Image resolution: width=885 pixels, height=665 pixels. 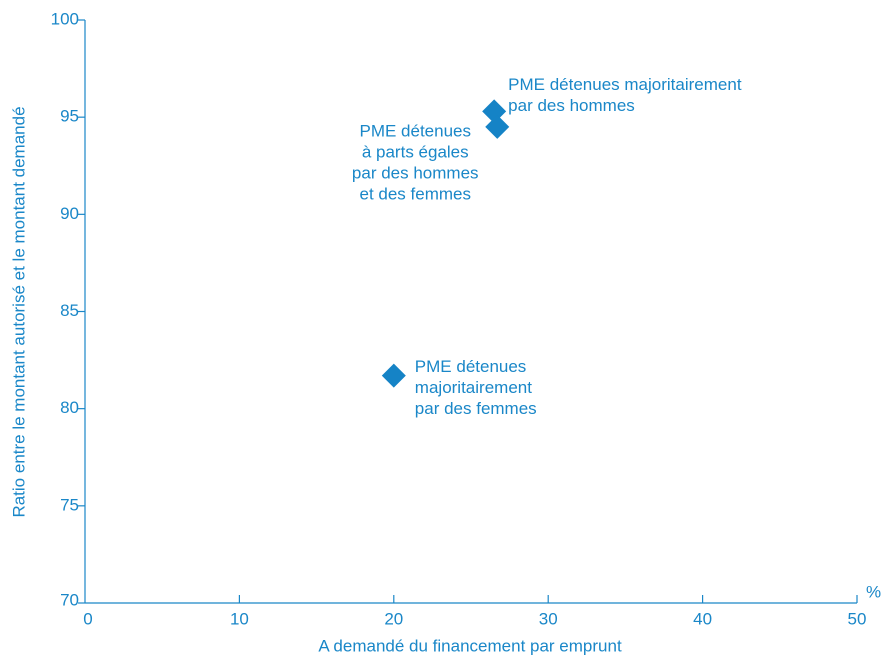 What do you see at coordinates (239, 618) in the screenshot?
I see `x-tick-label: 10` at bounding box center [239, 618].